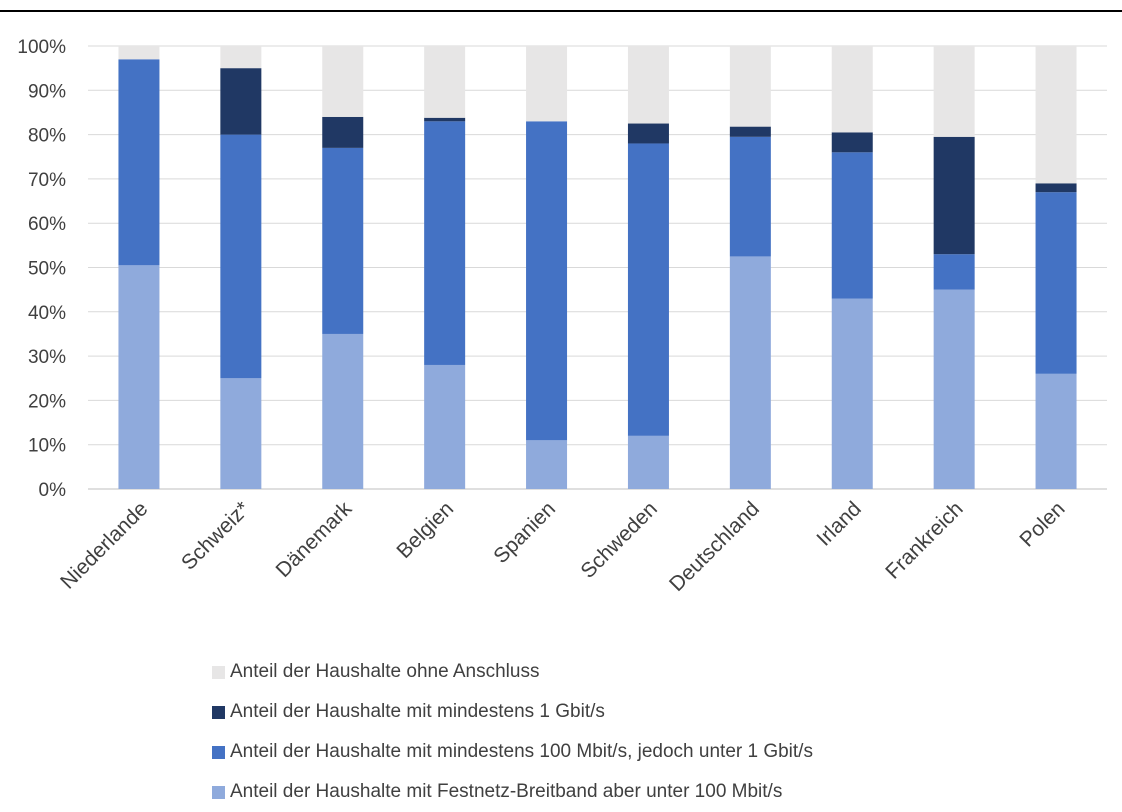  What do you see at coordinates (619, 540) in the screenshot?
I see `category-label: Schweden` at bounding box center [619, 540].